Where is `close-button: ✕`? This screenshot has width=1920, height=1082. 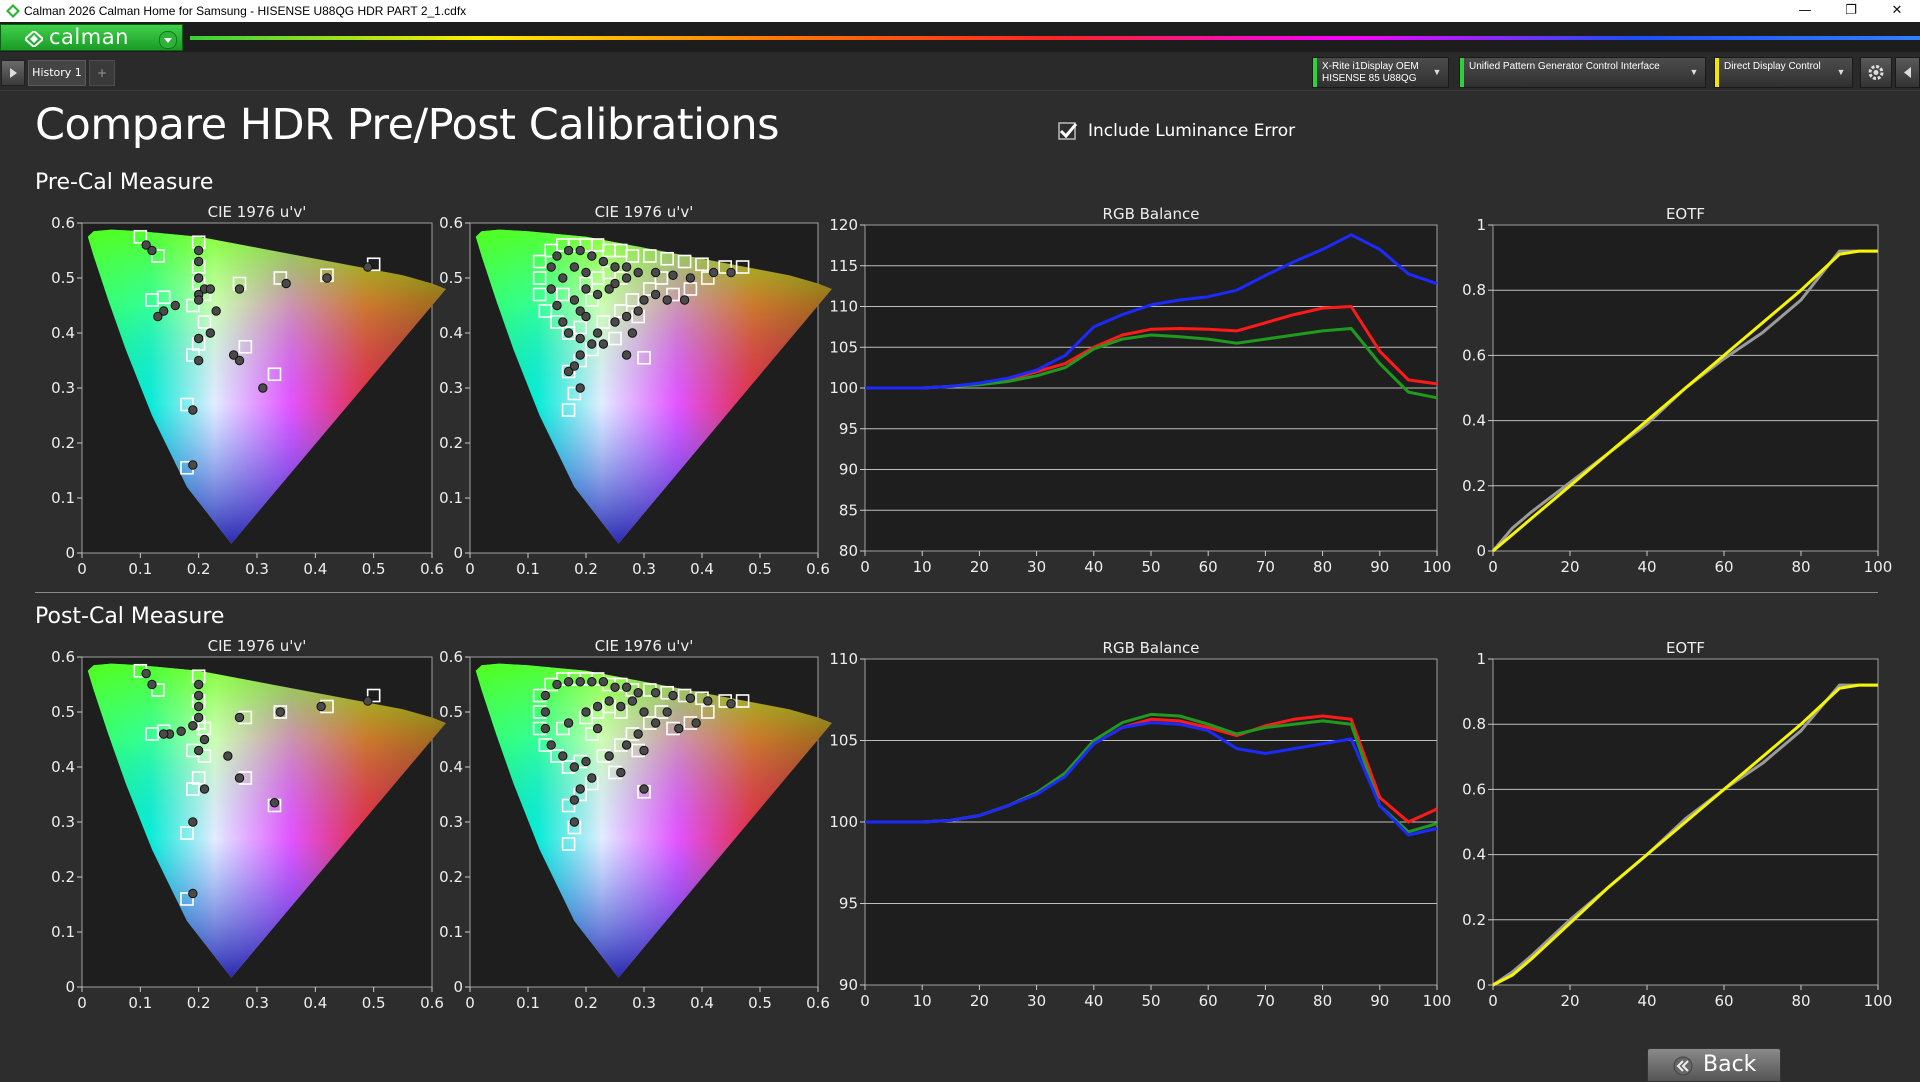
close-button: ✕ is located at coordinates (1897, 10).